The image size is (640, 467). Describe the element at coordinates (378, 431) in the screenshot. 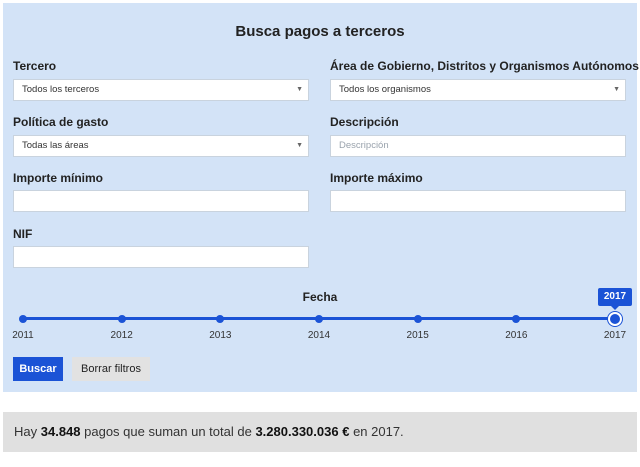

I see `summary-suffix: en 2017.` at that location.